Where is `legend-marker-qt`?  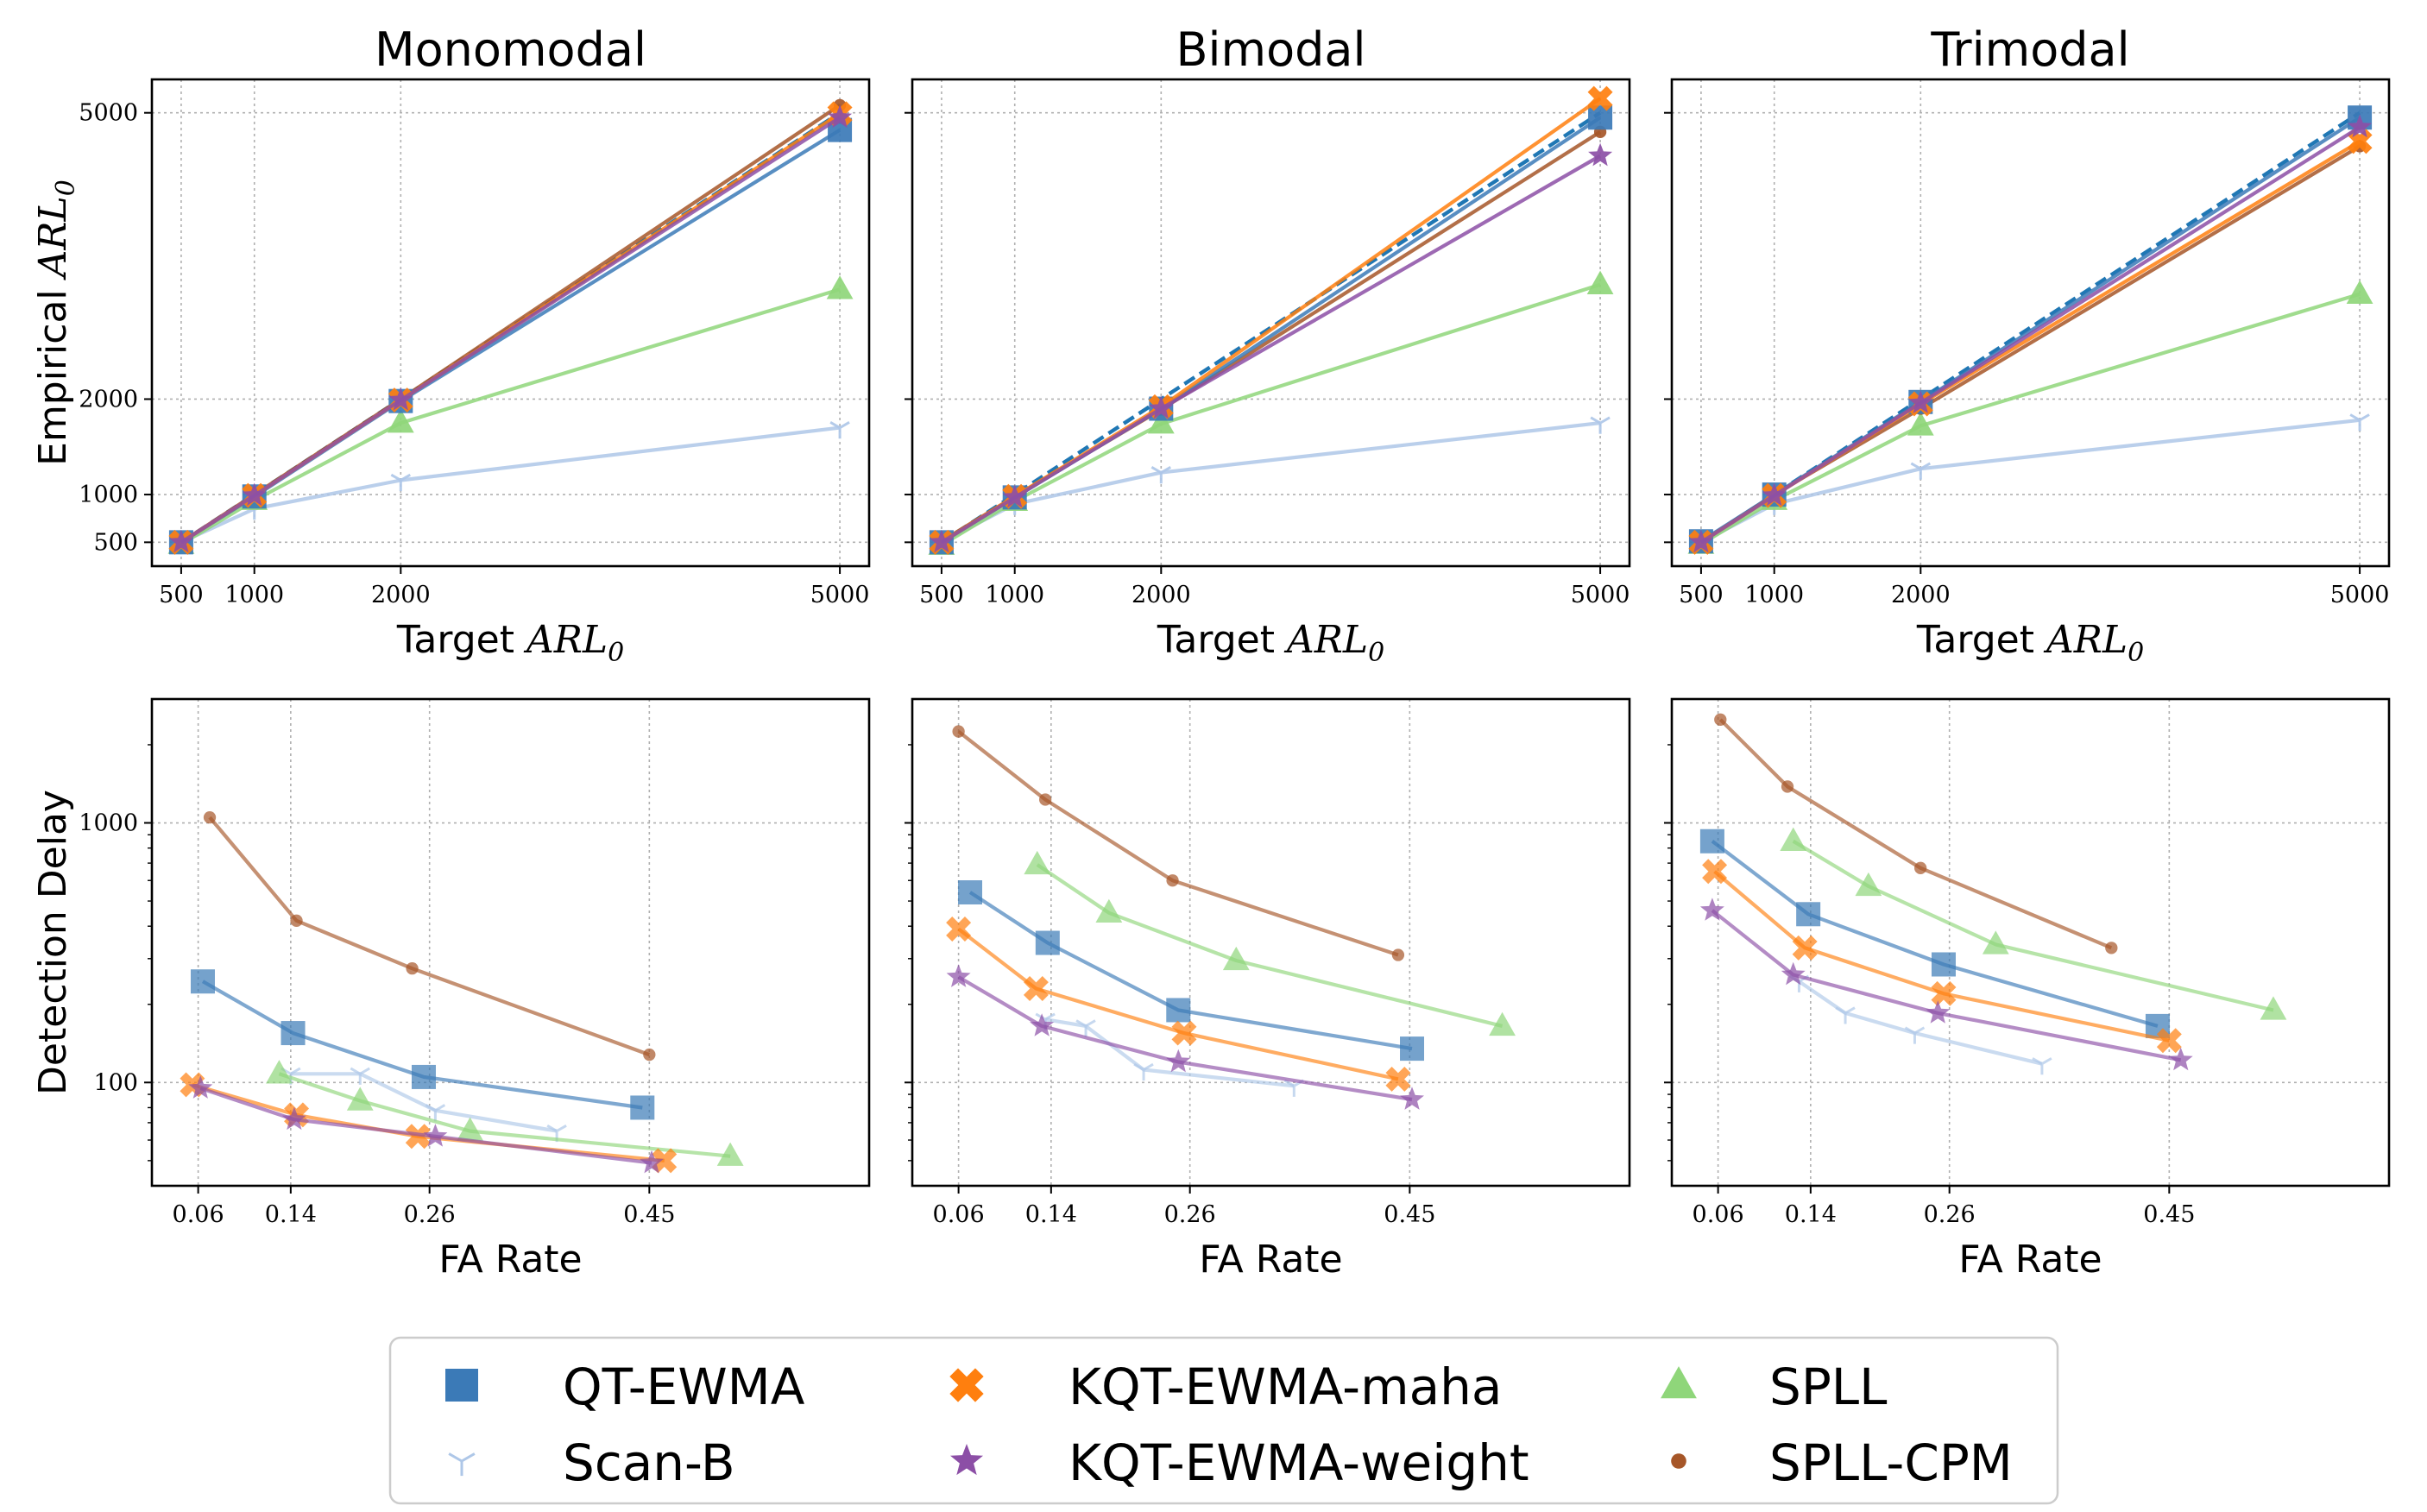 legend-marker-qt is located at coordinates (462, 1386).